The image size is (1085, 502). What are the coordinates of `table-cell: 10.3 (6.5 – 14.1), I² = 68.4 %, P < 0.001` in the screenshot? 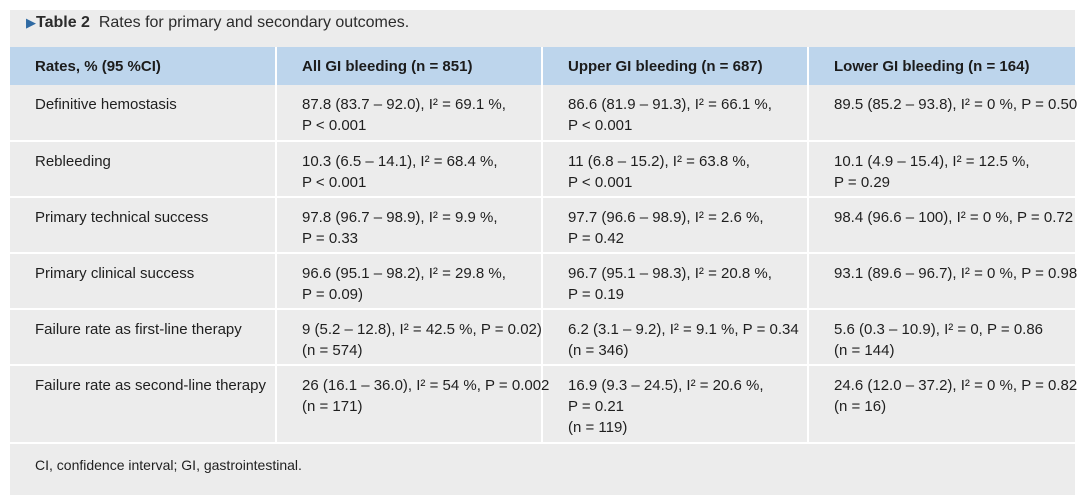 It's located at (408, 168).